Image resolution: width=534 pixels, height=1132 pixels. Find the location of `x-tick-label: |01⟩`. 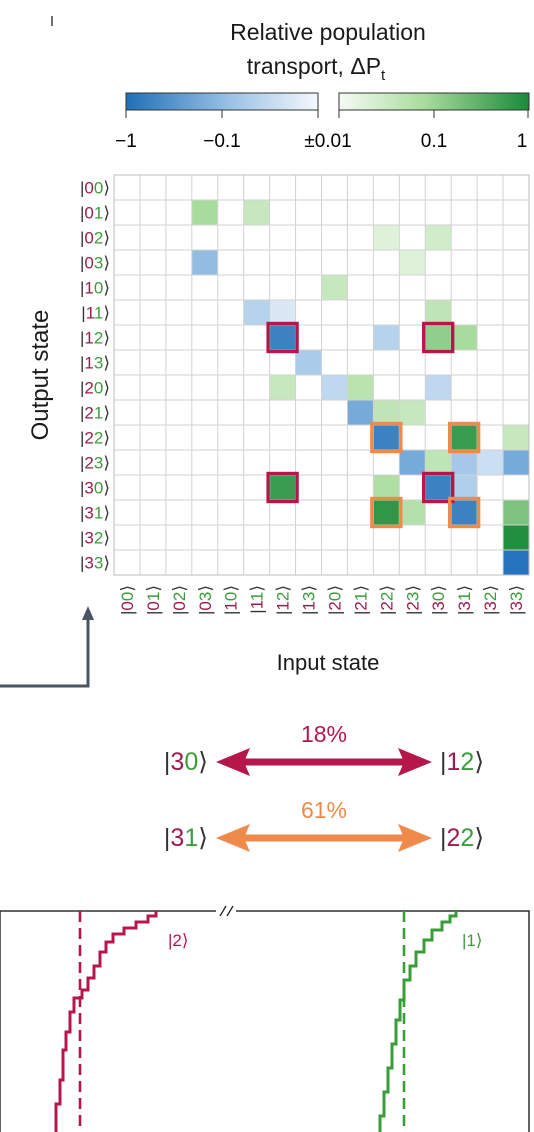

x-tick-label: |01⟩ is located at coordinates (153, 600).